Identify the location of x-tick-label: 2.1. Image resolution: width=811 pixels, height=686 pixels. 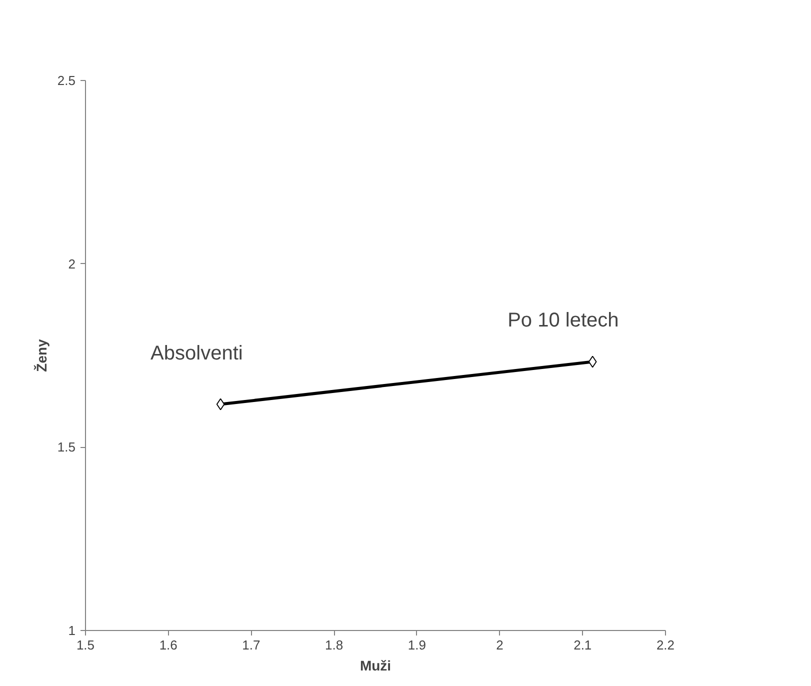
(583, 645).